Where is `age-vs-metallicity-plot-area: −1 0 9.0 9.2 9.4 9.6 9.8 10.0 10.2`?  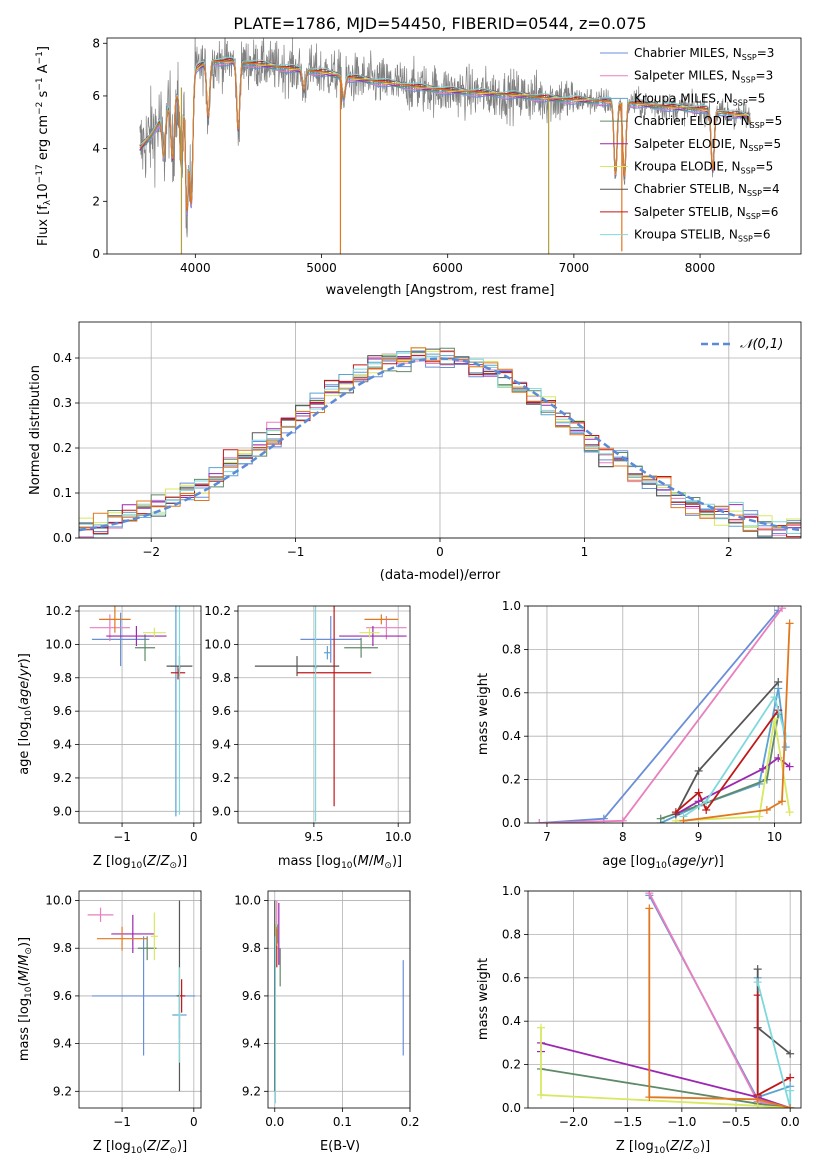
age-vs-metallicity-plot-area: −1 0 9.0 9.2 9.4 9.6 9.8 10.0 10.2 is located at coordinates (123, 724).